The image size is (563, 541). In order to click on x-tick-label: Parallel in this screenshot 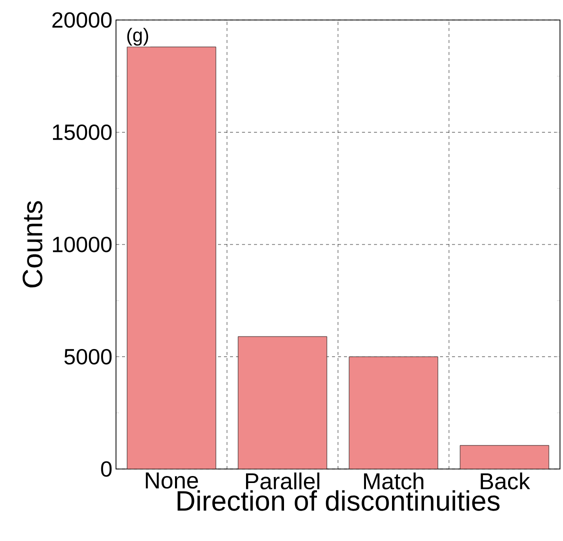, I will do `click(283, 481)`.